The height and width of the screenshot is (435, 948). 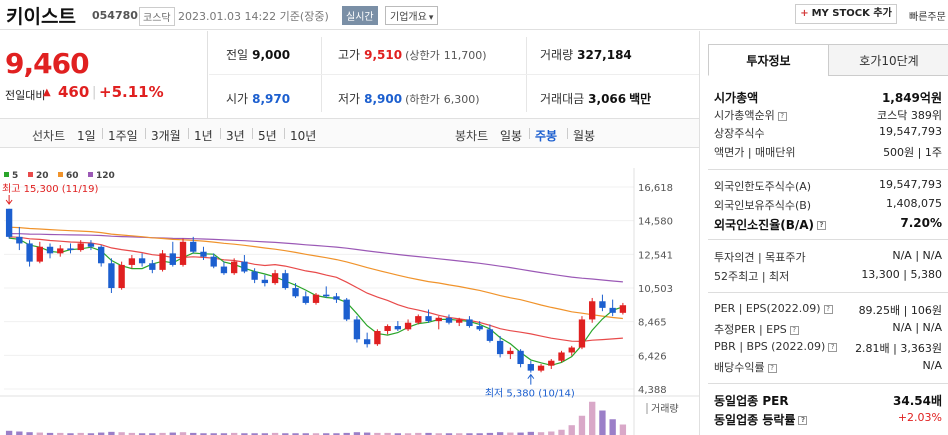 What do you see at coordinates (828, 224) in the screenshot?
I see `foreign-ratio-row: 외국인소진율(B/A)? 7.20%` at bounding box center [828, 224].